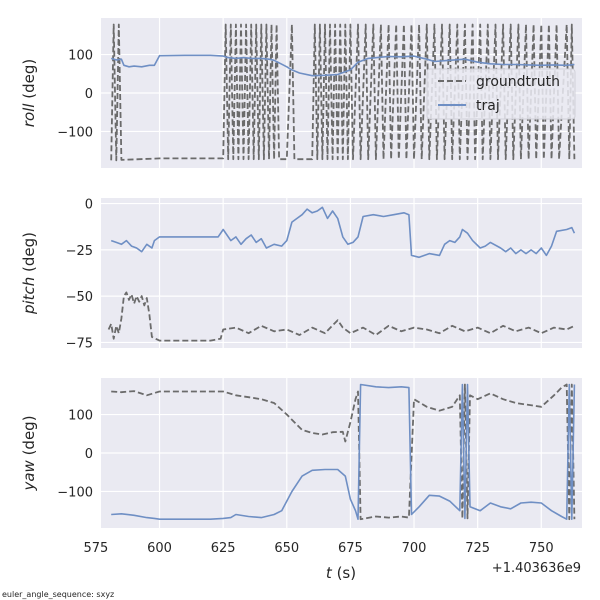 The height and width of the screenshot is (600, 600). I want to click on x-tick-label: 600, so click(159, 548).